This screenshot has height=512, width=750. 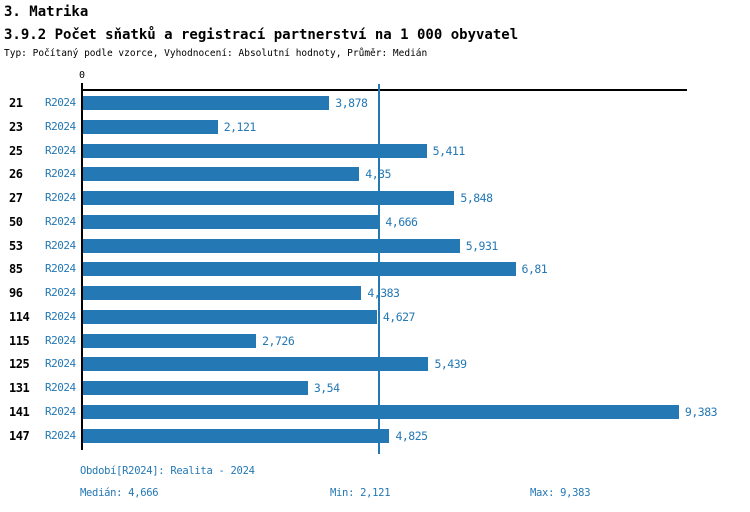 What do you see at coordinates (351, 103) in the screenshot?
I see `bar-value-label: 3,878` at bounding box center [351, 103].